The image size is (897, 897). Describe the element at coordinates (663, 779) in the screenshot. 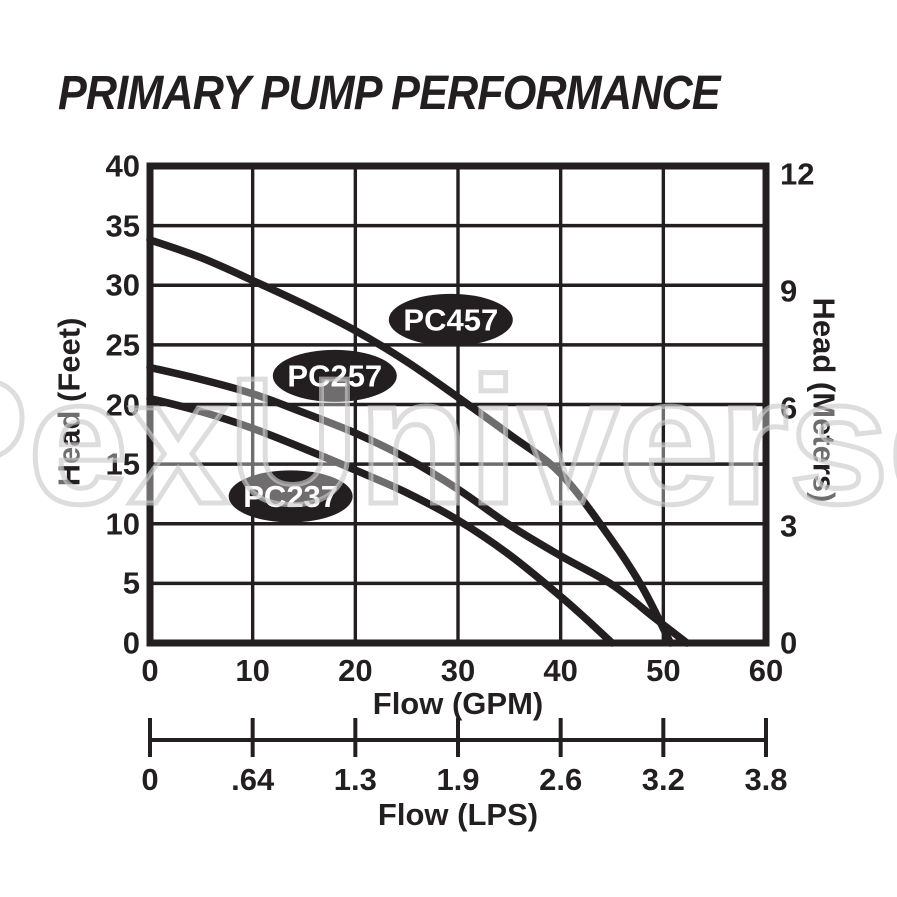

I see `x-tick-lps: 3.2` at that location.